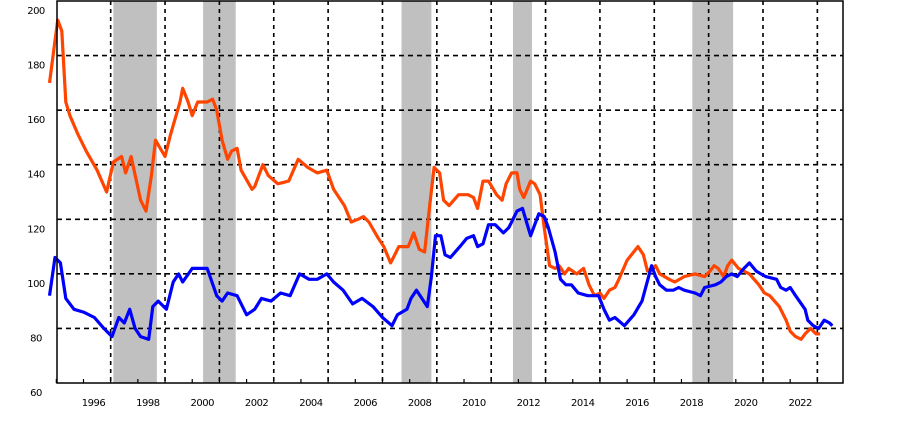 Image resolution: width=900 pixels, height=423 pixels. What do you see at coordinates (529, 403) in the screenshot?
I see `x-tick-label: 2012` at bounding box center [529, 403].